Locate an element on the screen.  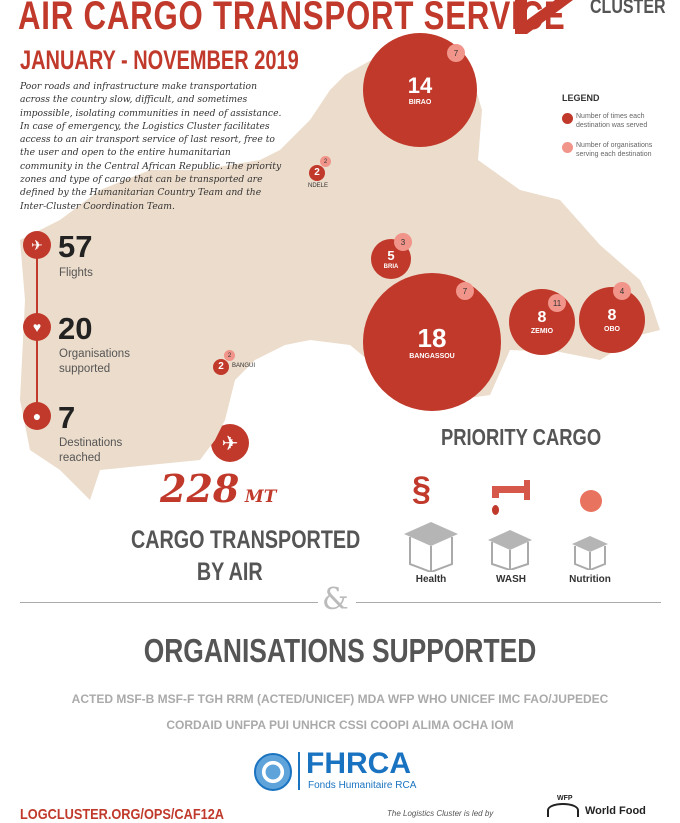
destination-label: OBO is located at coordinates (612, 329).